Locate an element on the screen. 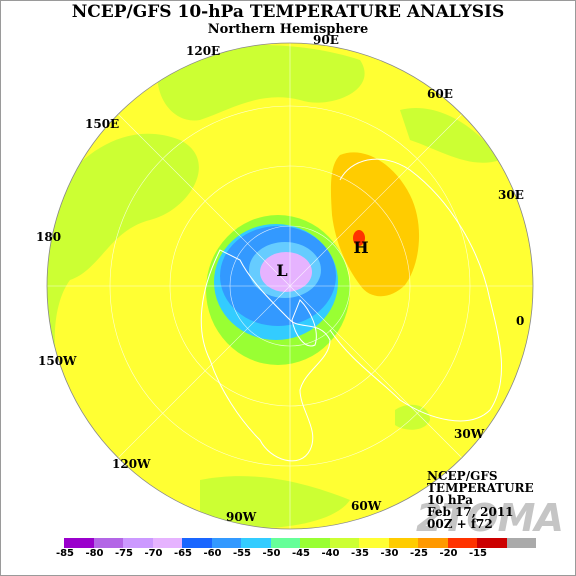 This screenshot has width=576, height=576. info-line-date: Feb 17, 2011 is located at coordinates (470, 512).